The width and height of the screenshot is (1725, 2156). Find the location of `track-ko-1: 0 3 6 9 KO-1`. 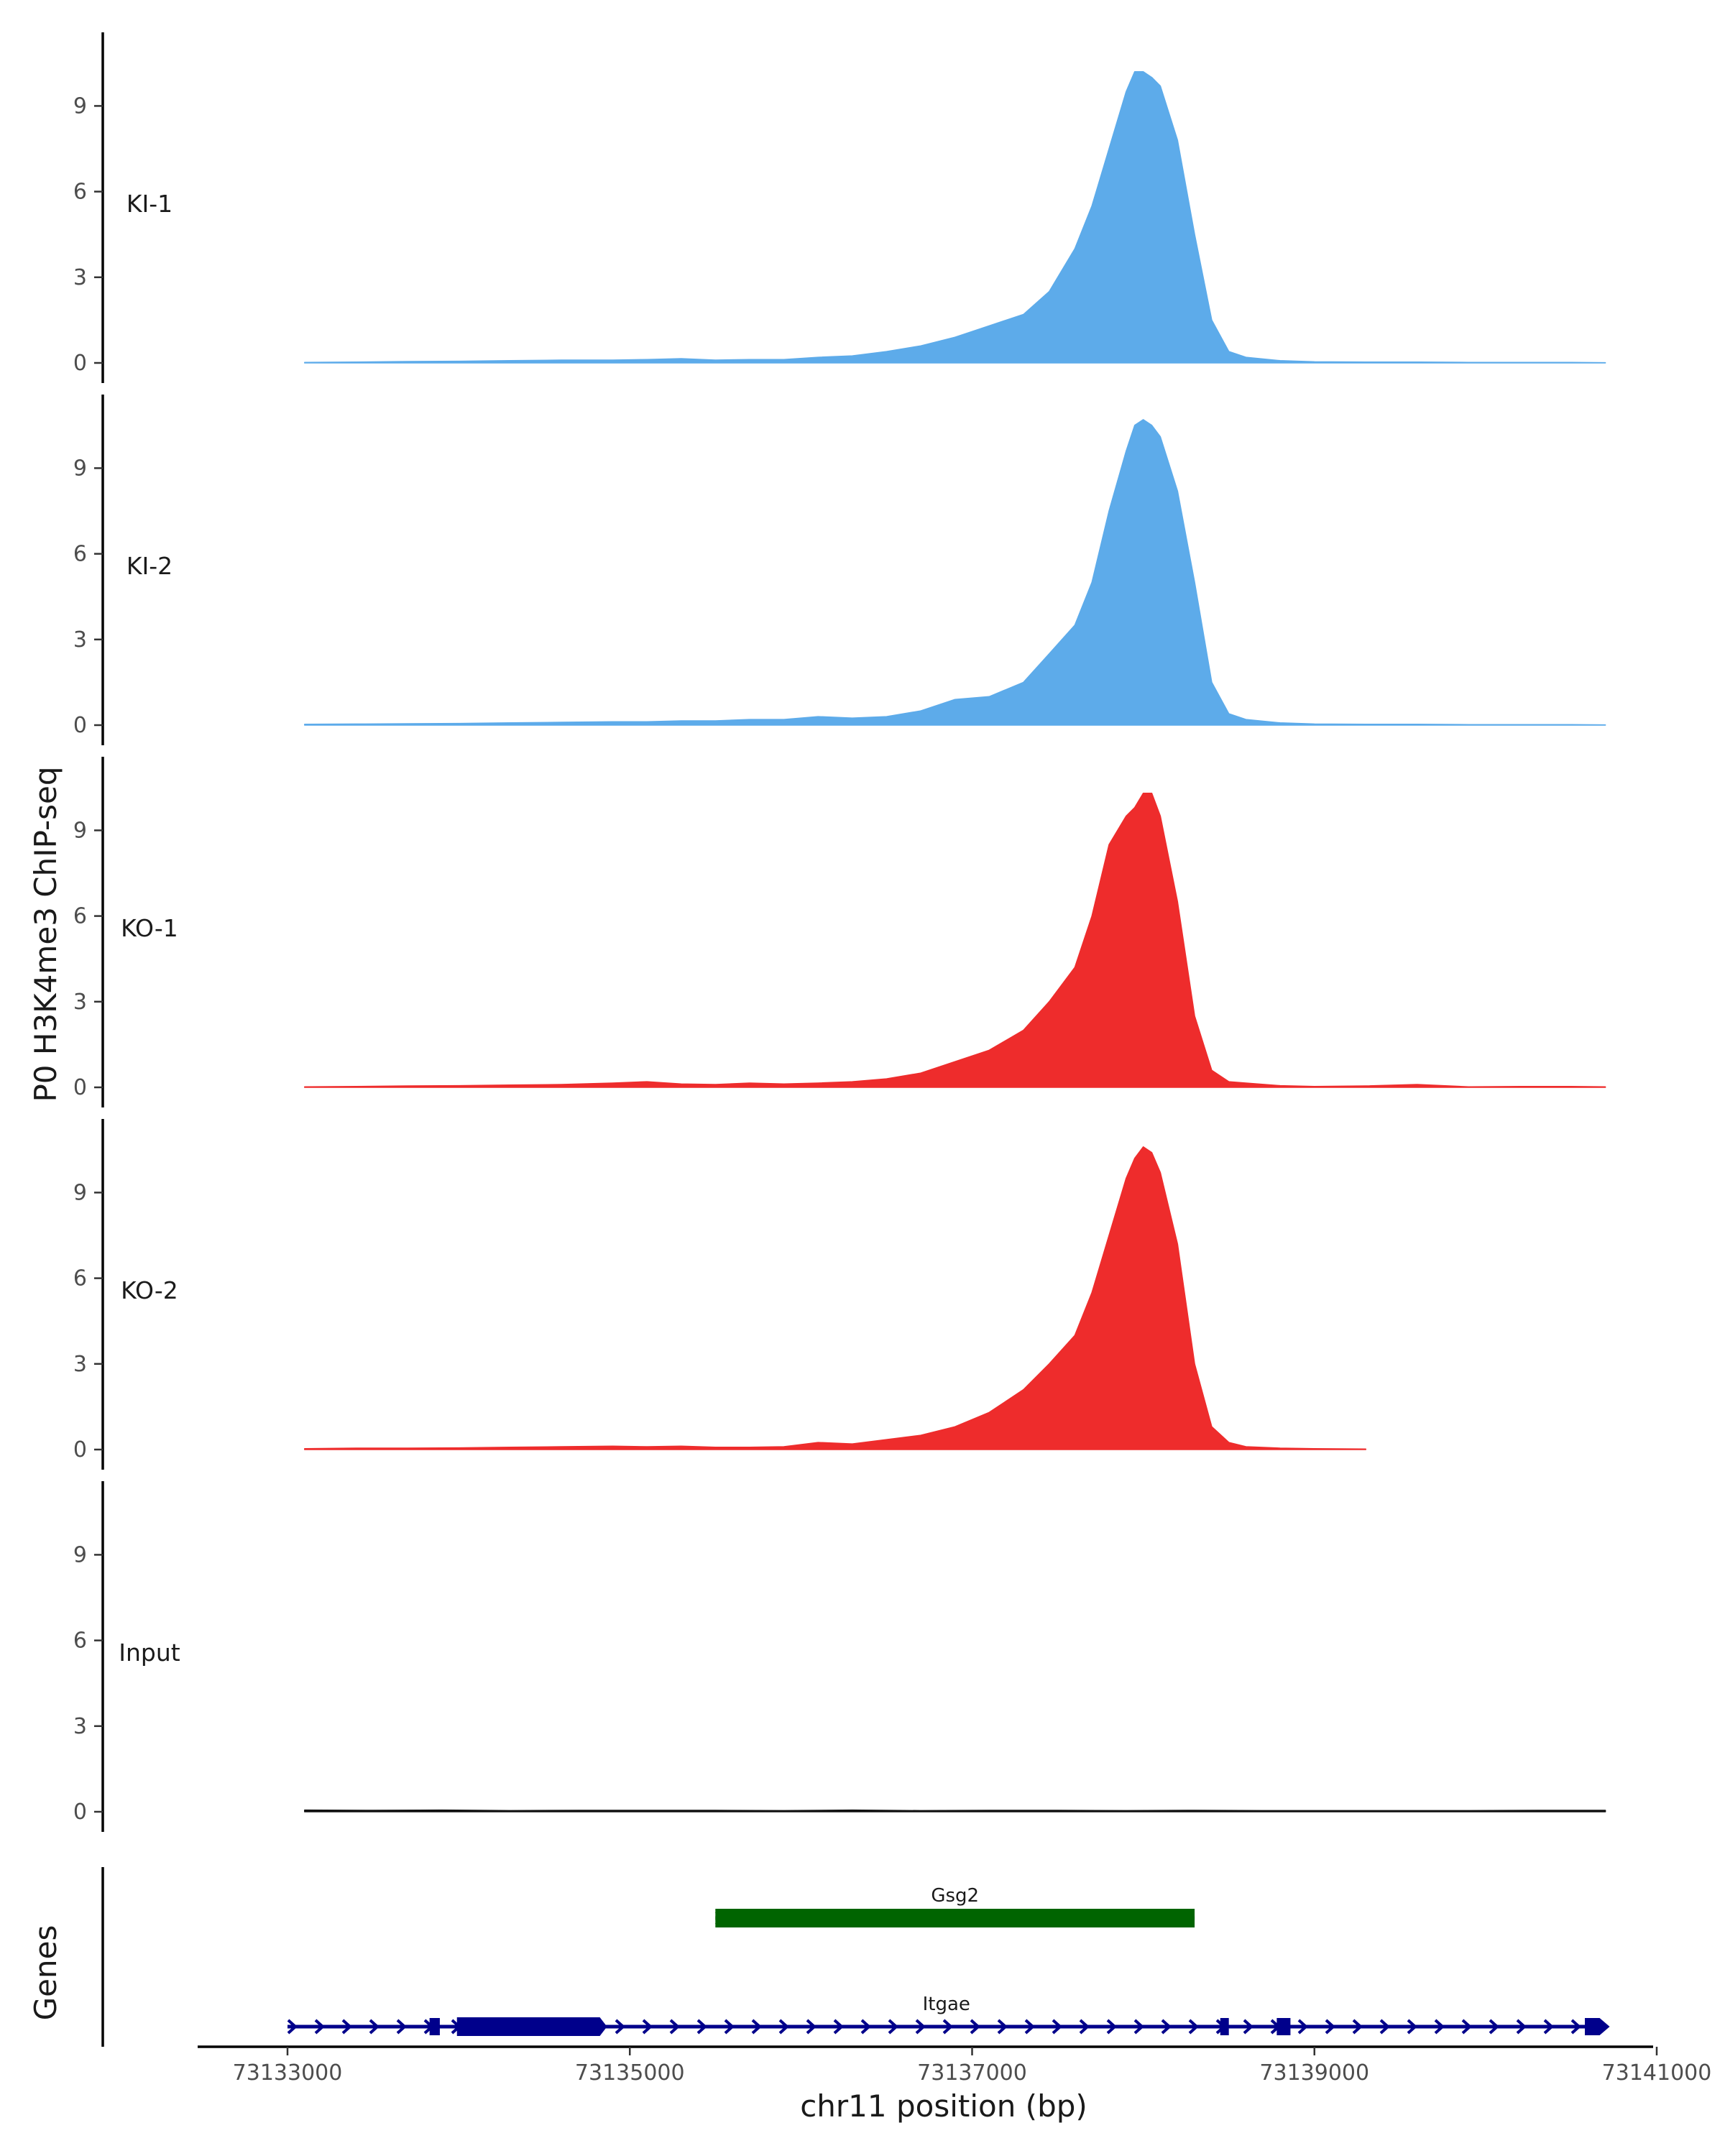

track-ko-1: 0 3 6 9 KO-1 is located at coordinates (839, 932).